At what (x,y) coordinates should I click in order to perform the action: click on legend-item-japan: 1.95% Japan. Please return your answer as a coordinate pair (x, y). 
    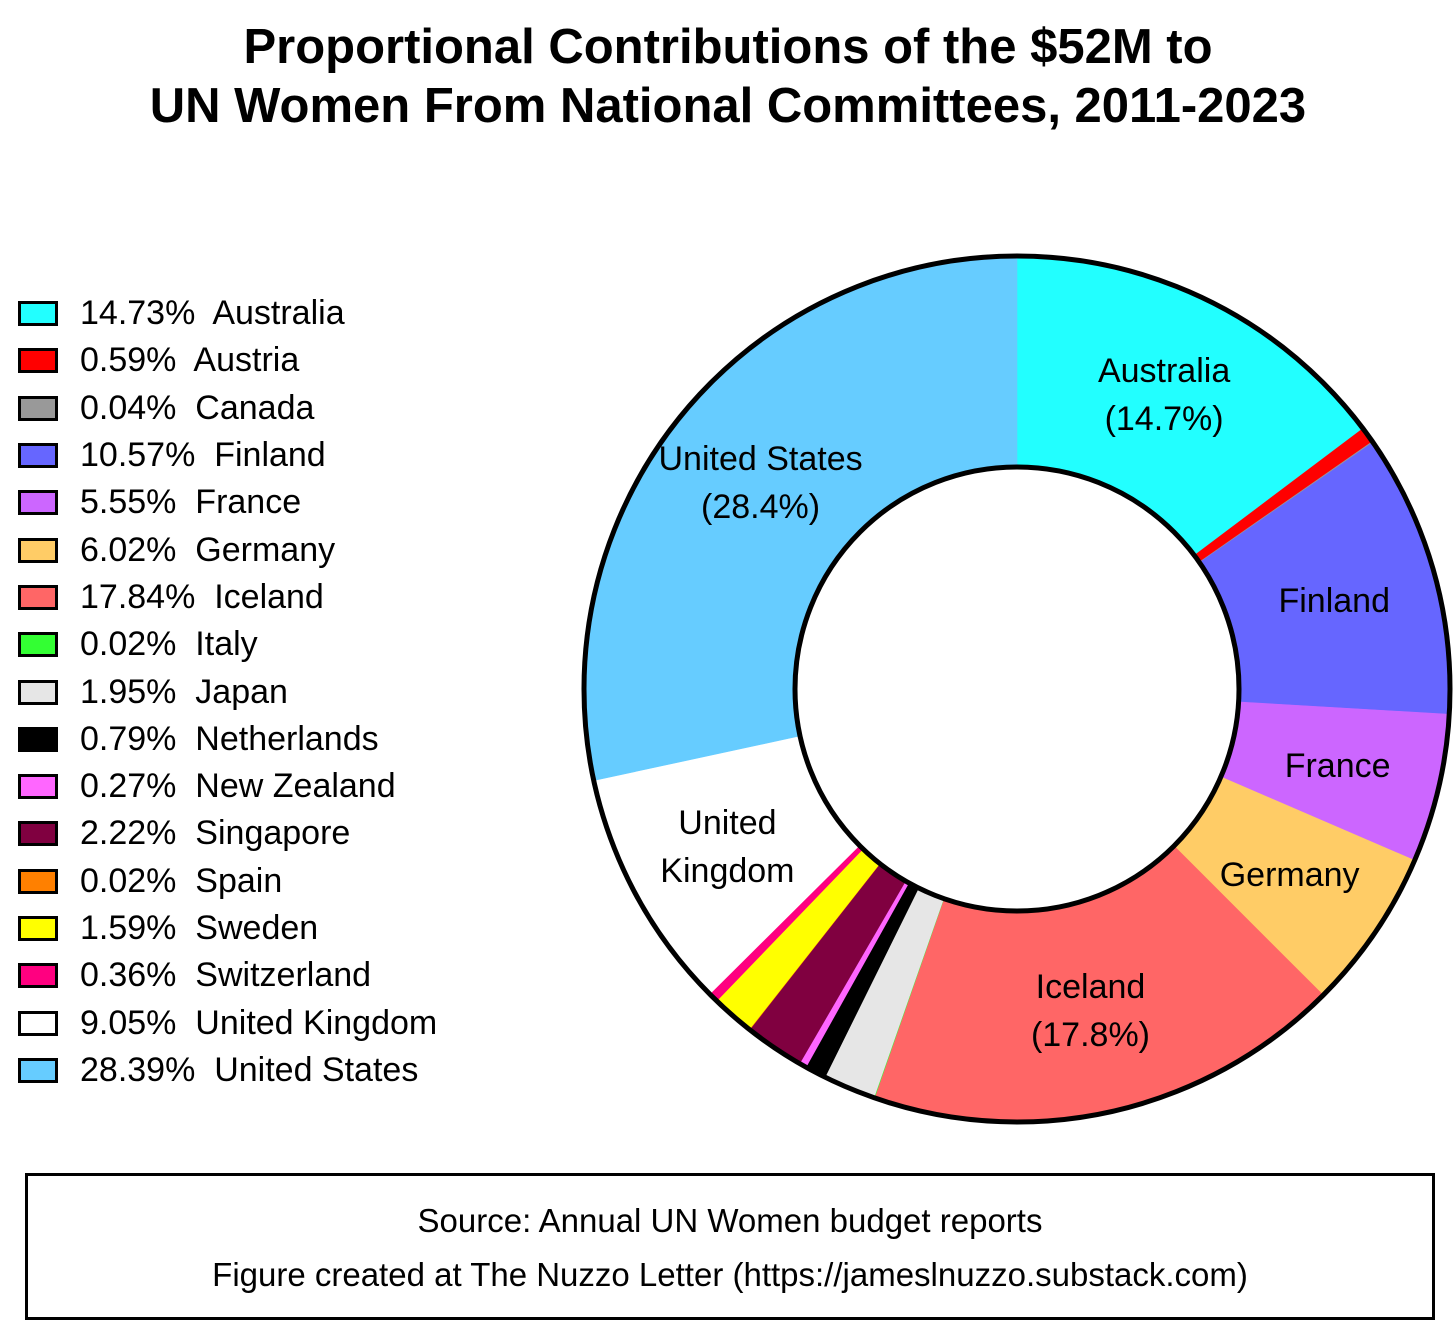
    Looking at the image, I should click on (227, 691).